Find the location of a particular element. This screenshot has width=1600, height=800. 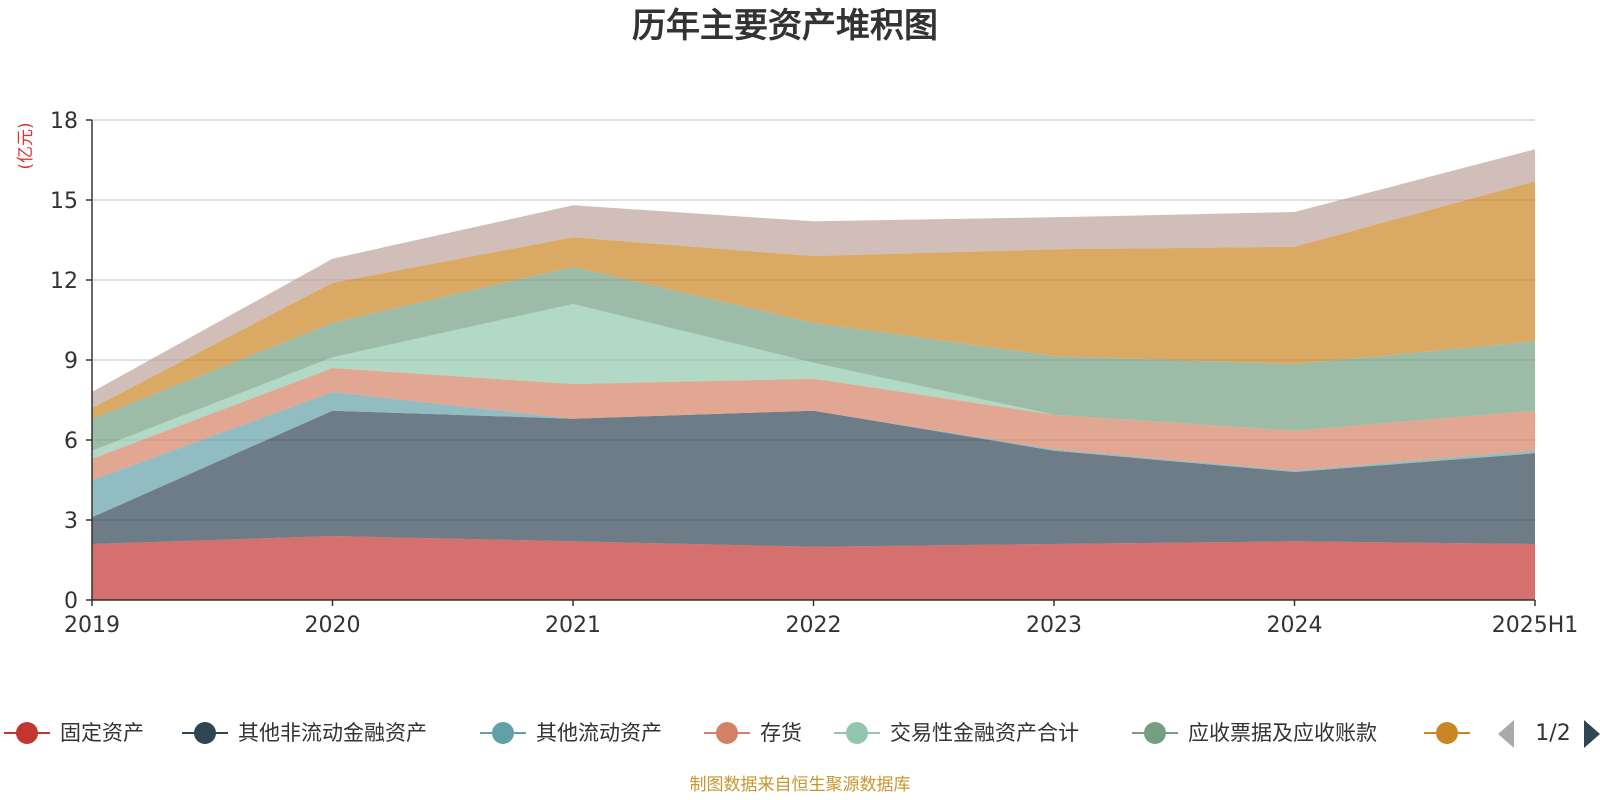

legend-label: 应收票据及应收账款 is located at coordinates (1282, 733).